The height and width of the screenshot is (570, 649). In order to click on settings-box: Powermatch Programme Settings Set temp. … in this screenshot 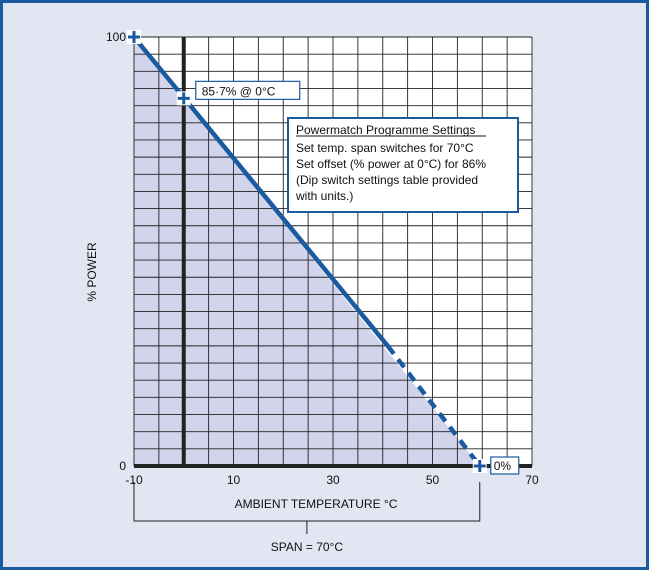, I will do `click(403, 165)`.